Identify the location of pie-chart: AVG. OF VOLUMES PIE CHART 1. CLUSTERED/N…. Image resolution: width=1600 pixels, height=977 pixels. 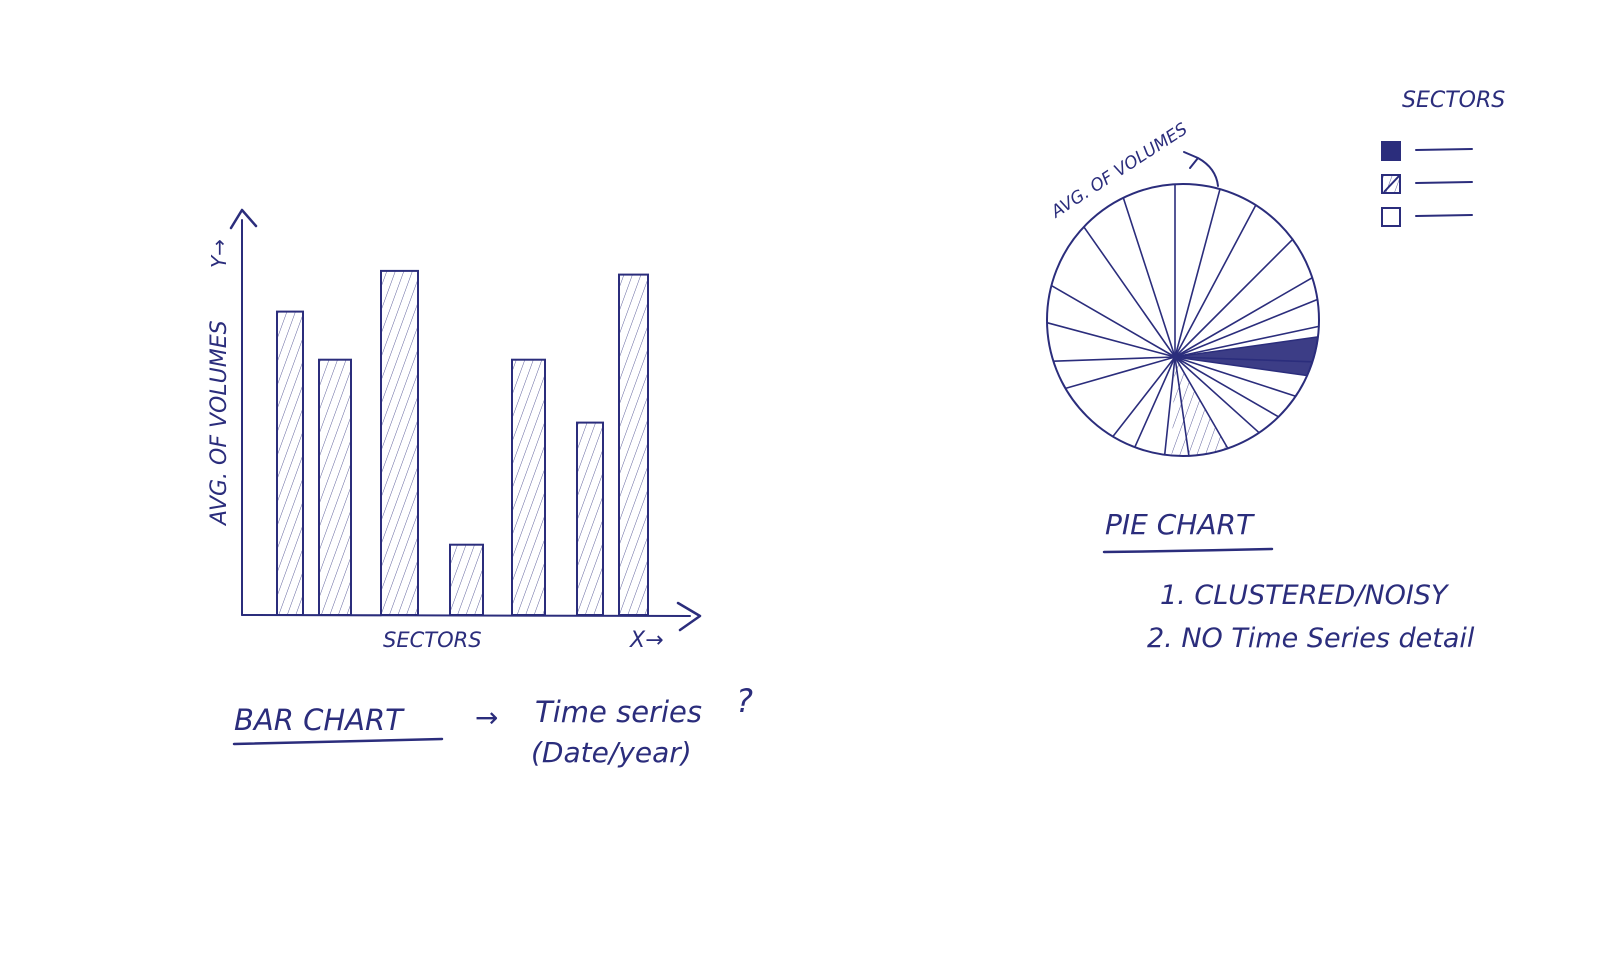
(1260, 386).